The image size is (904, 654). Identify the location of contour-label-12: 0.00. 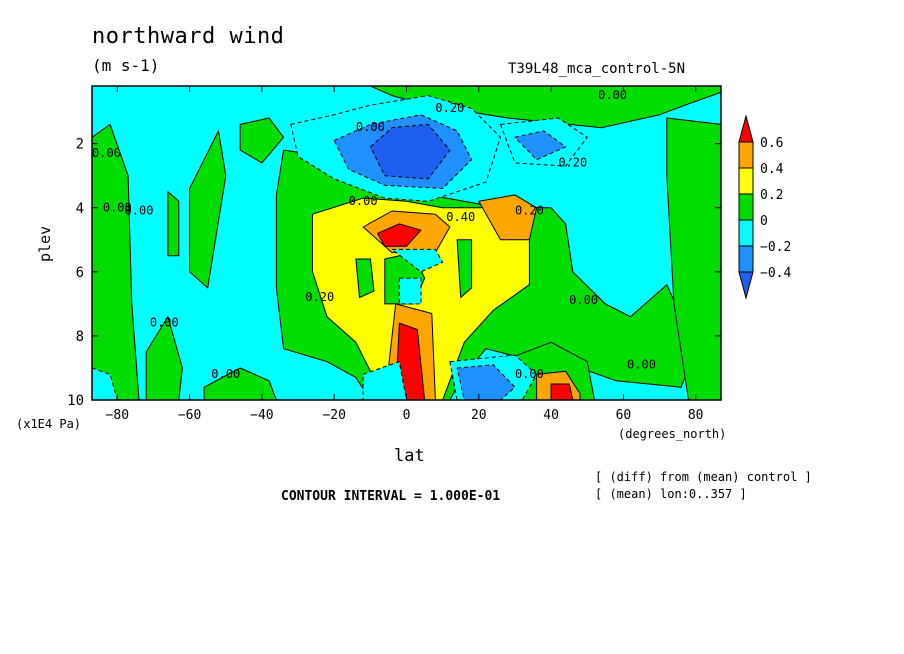
(164, 323).